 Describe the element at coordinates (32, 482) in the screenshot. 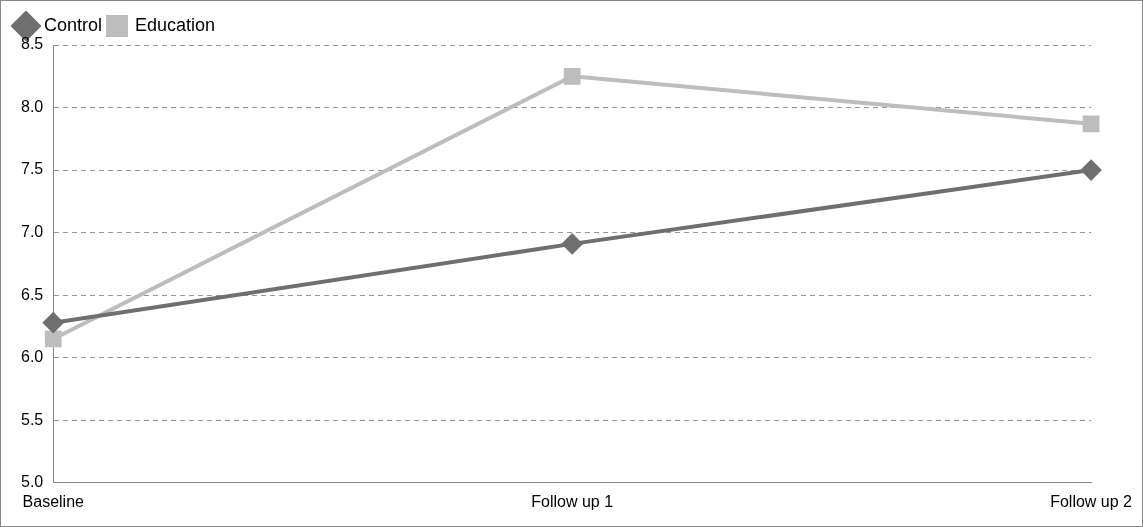

I see `y-tick-label: 5.0` at that location.